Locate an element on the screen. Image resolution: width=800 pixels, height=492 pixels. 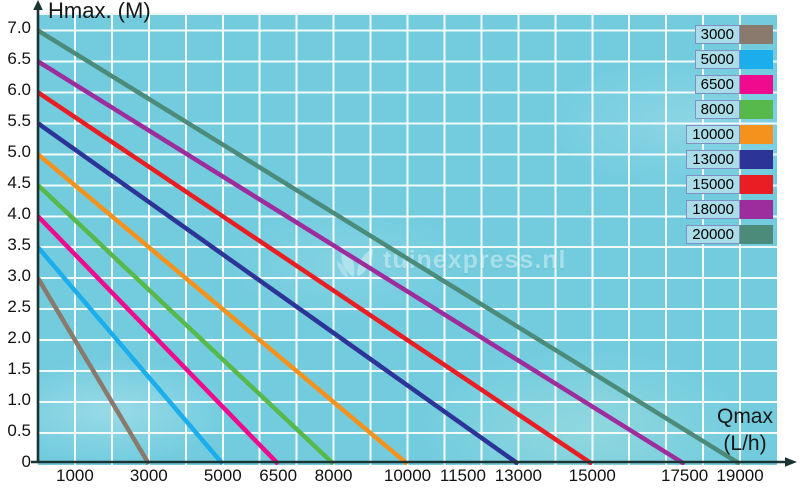
y-tick-label: 6.5 is located at coordinates (19, 59).